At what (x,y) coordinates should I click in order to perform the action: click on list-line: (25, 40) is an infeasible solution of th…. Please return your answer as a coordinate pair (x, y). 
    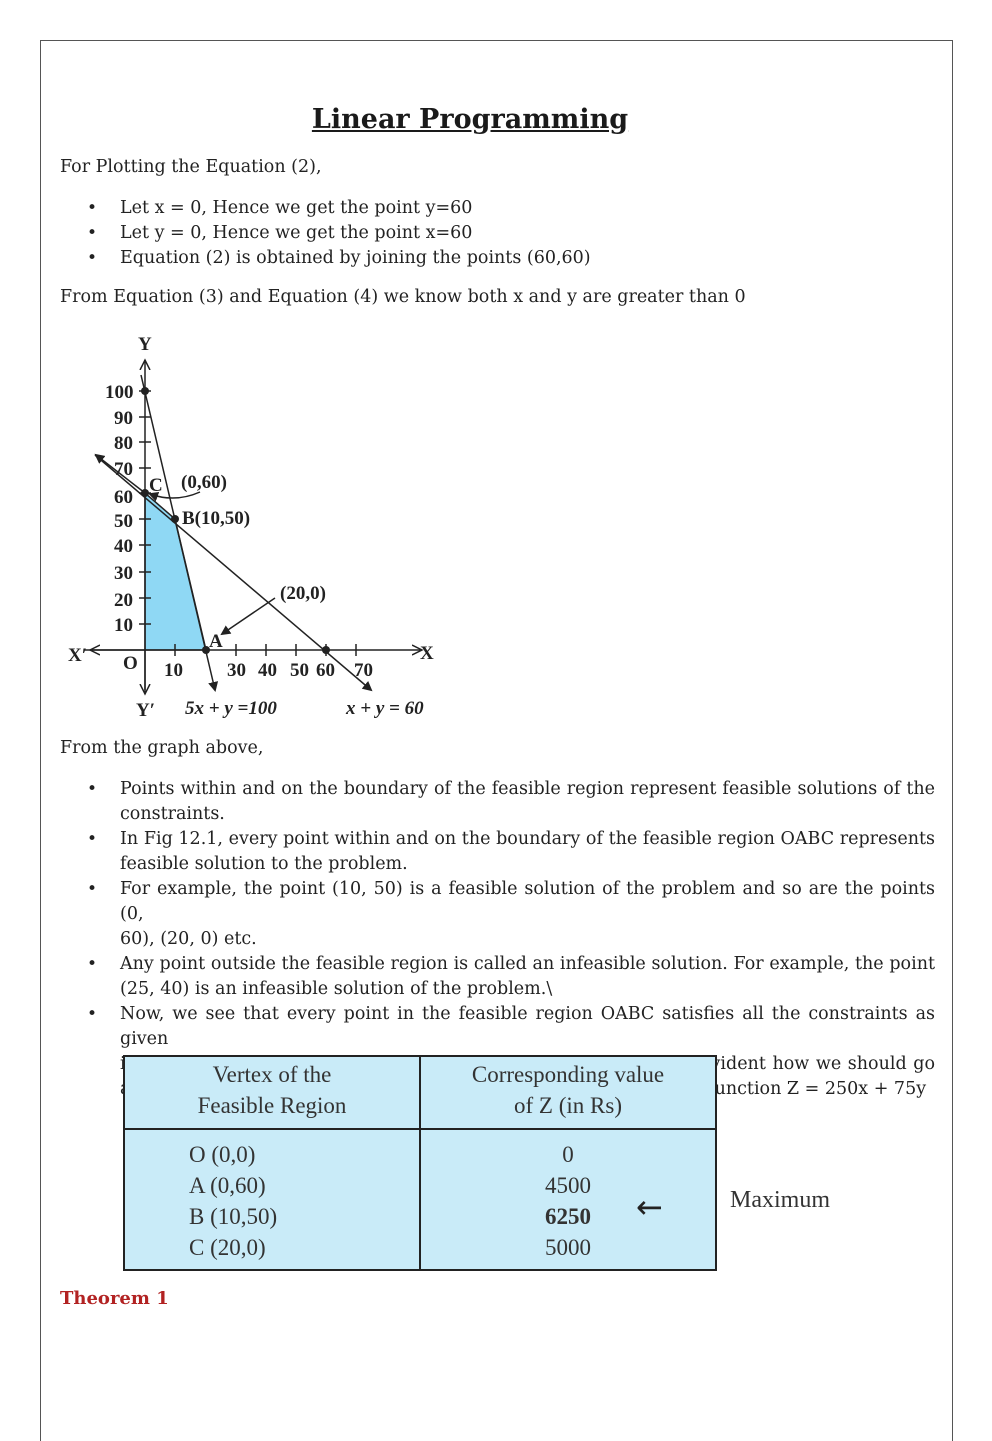
    Looking at the image, I should click on (336, 989).